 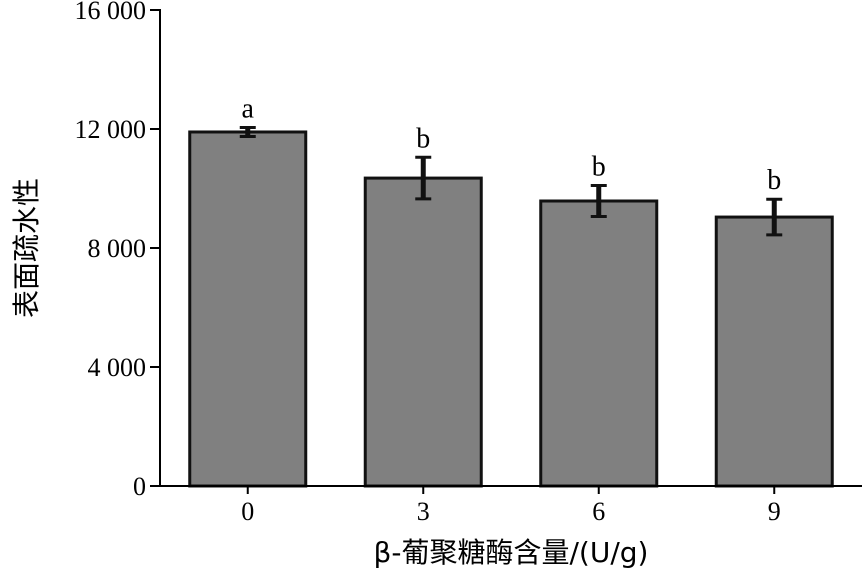 What do you see at coordinates (111, 12) in the screenshot?
I see `y-tick-label: 16 000` at bounding box center [111, 12].